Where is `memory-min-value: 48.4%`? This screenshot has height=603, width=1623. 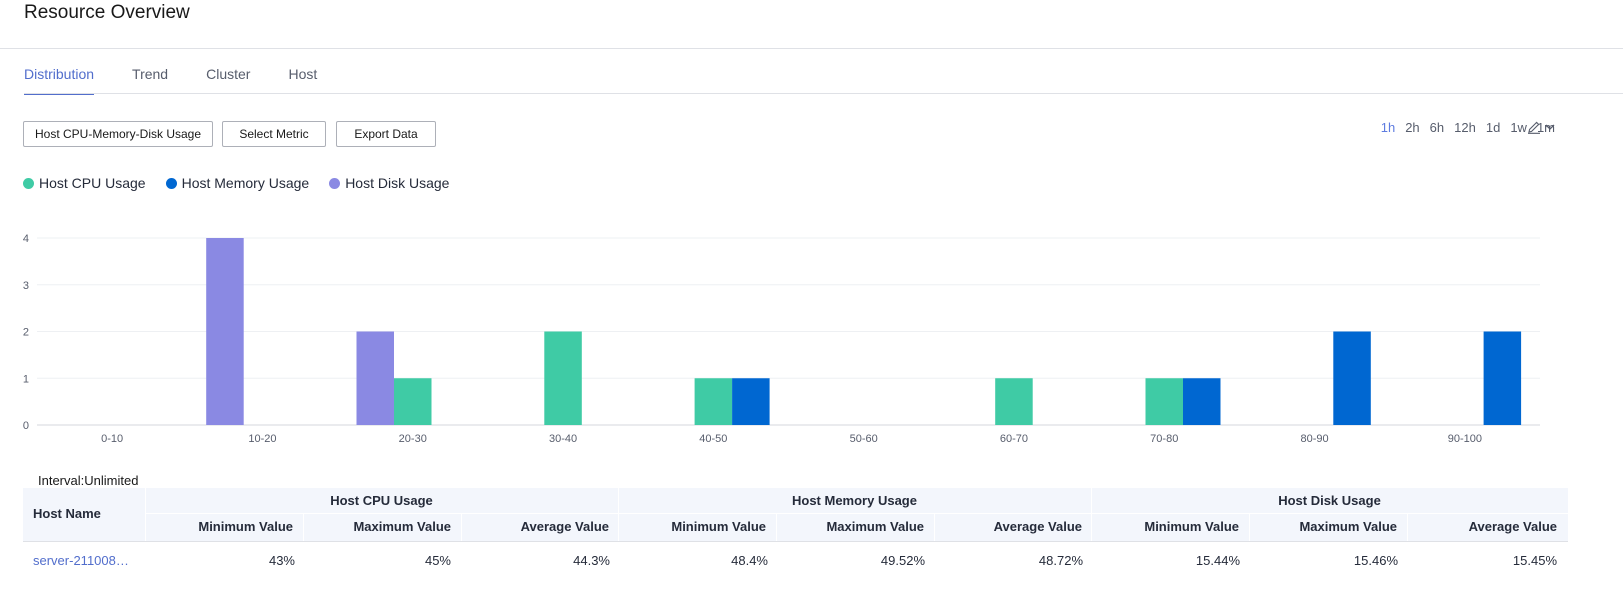 memory-min-value: 48.4% is located at coordinates (749, 560).